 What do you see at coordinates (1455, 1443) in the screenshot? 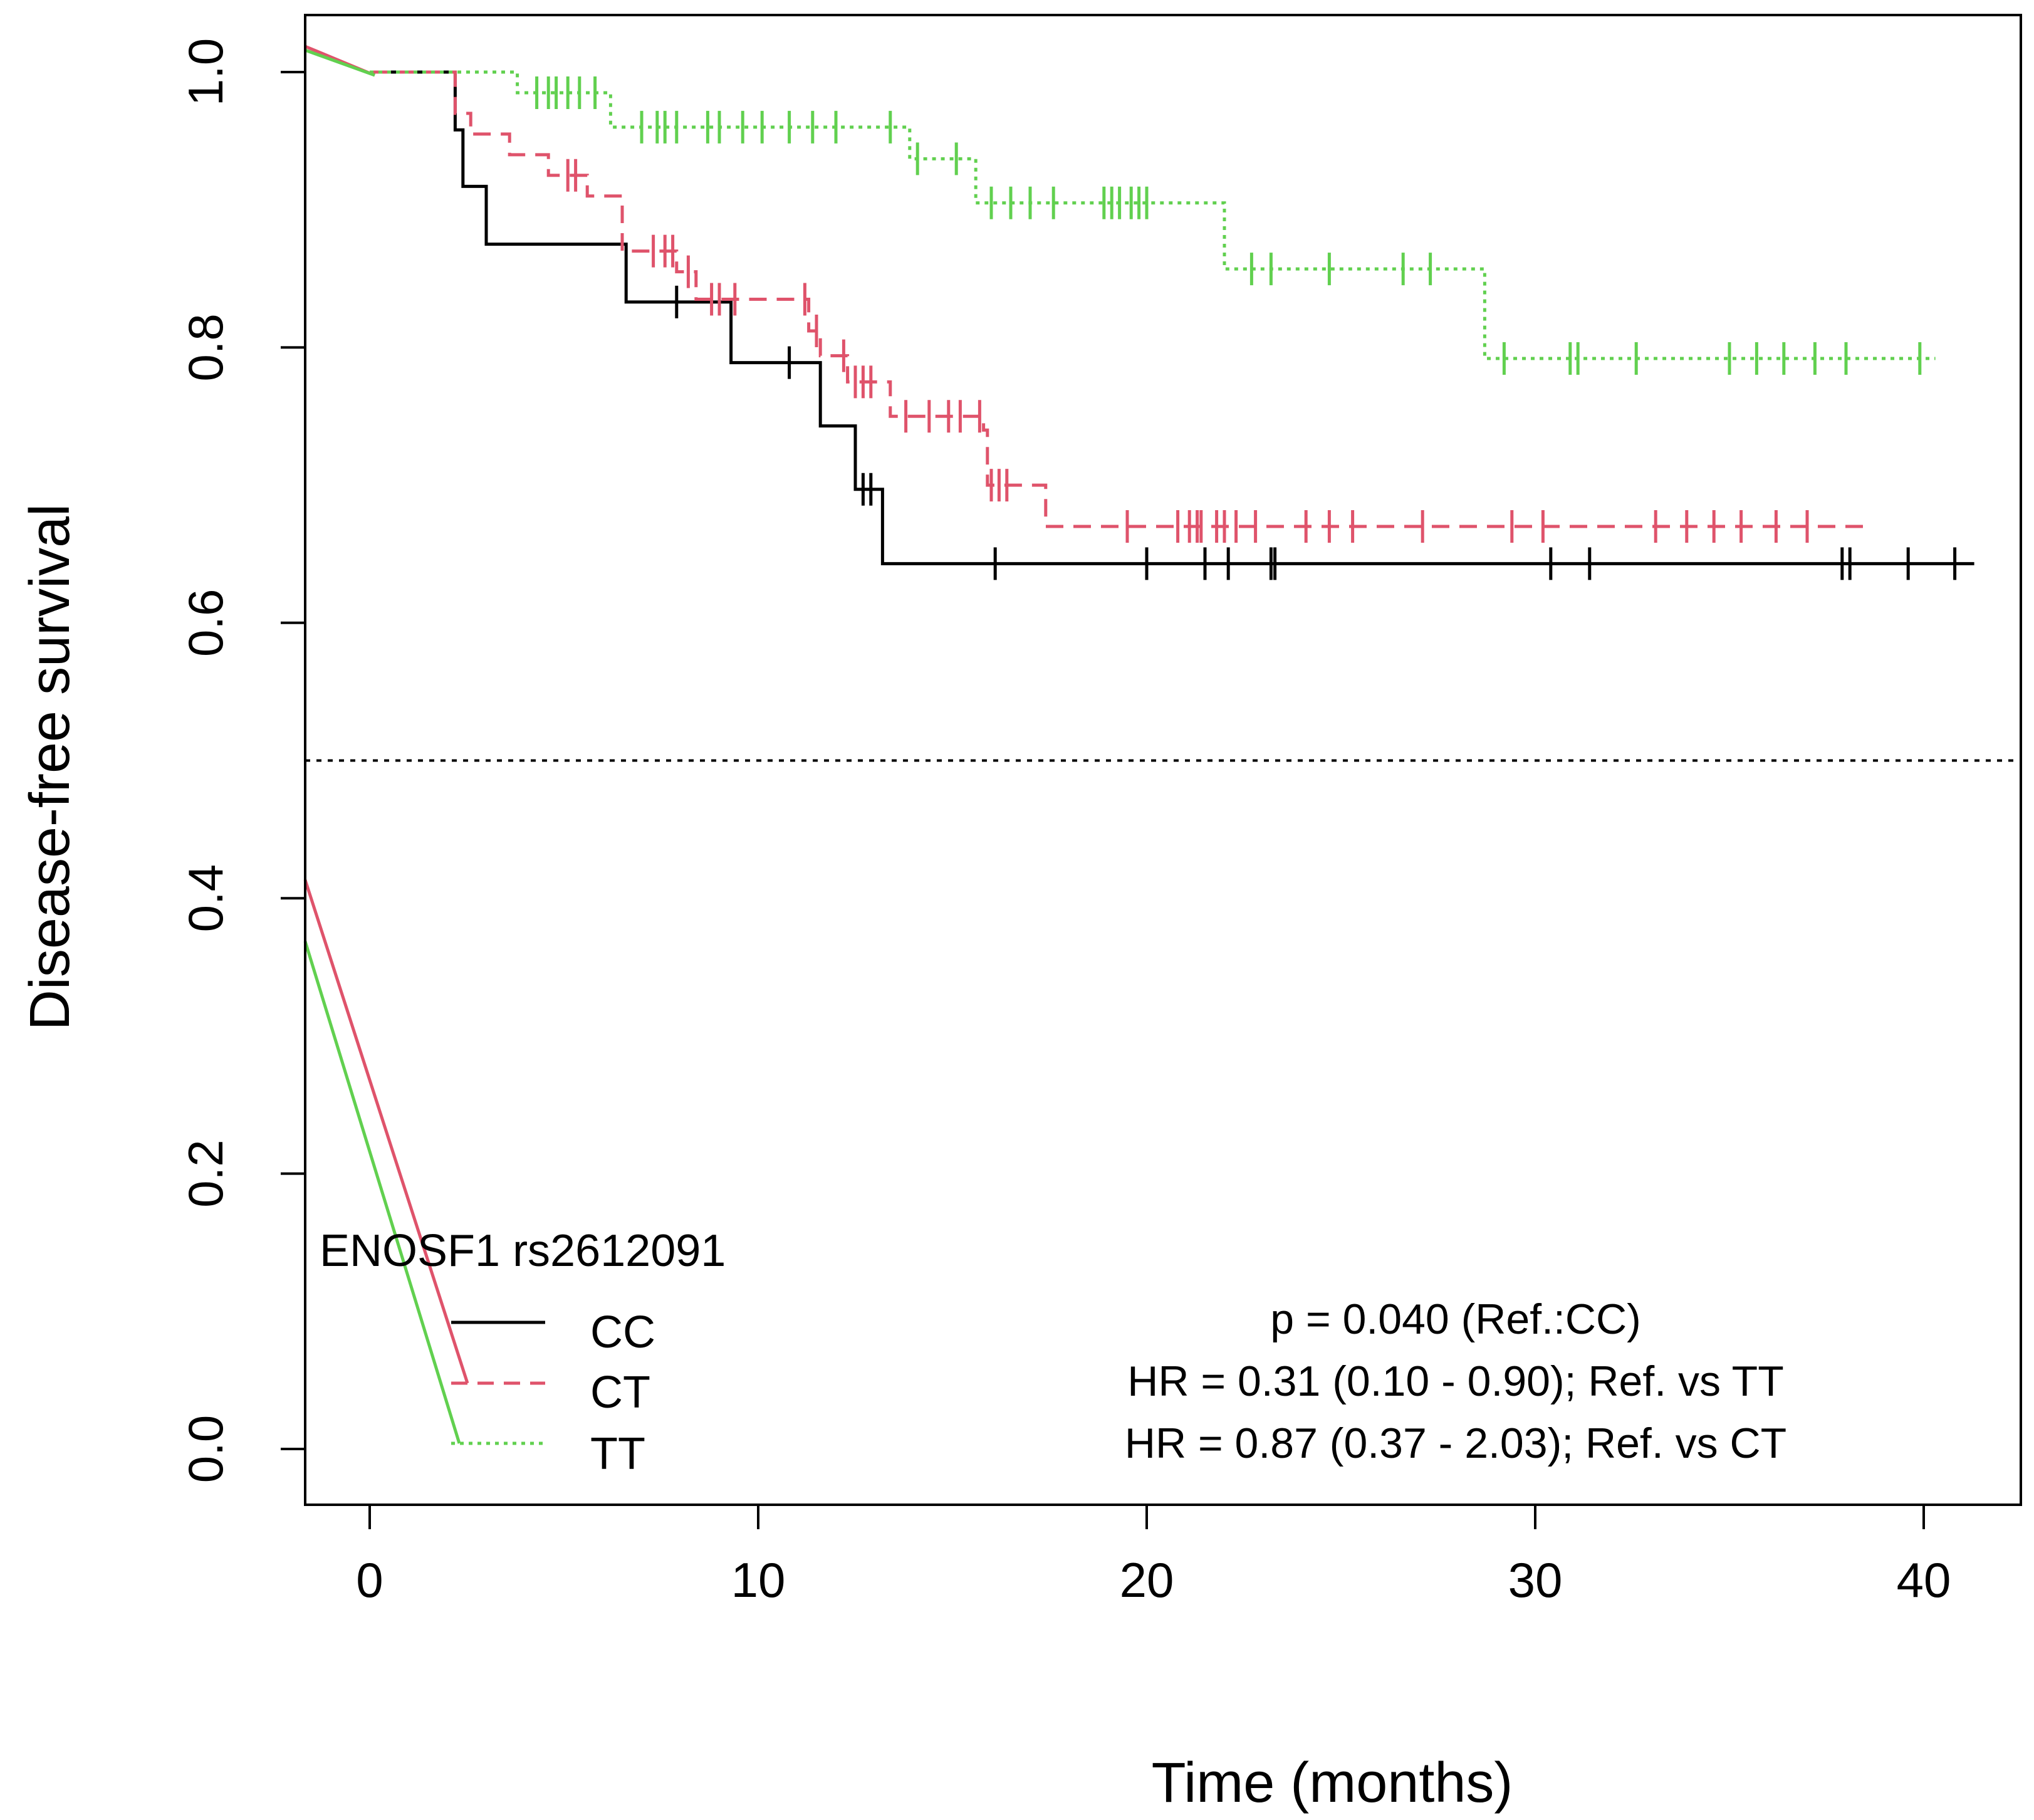
I see `hr-ct-annotation: HR = 0.87 (0.37 - 2.03); Ref. vs CT` at bounding box center [1455, 1443].